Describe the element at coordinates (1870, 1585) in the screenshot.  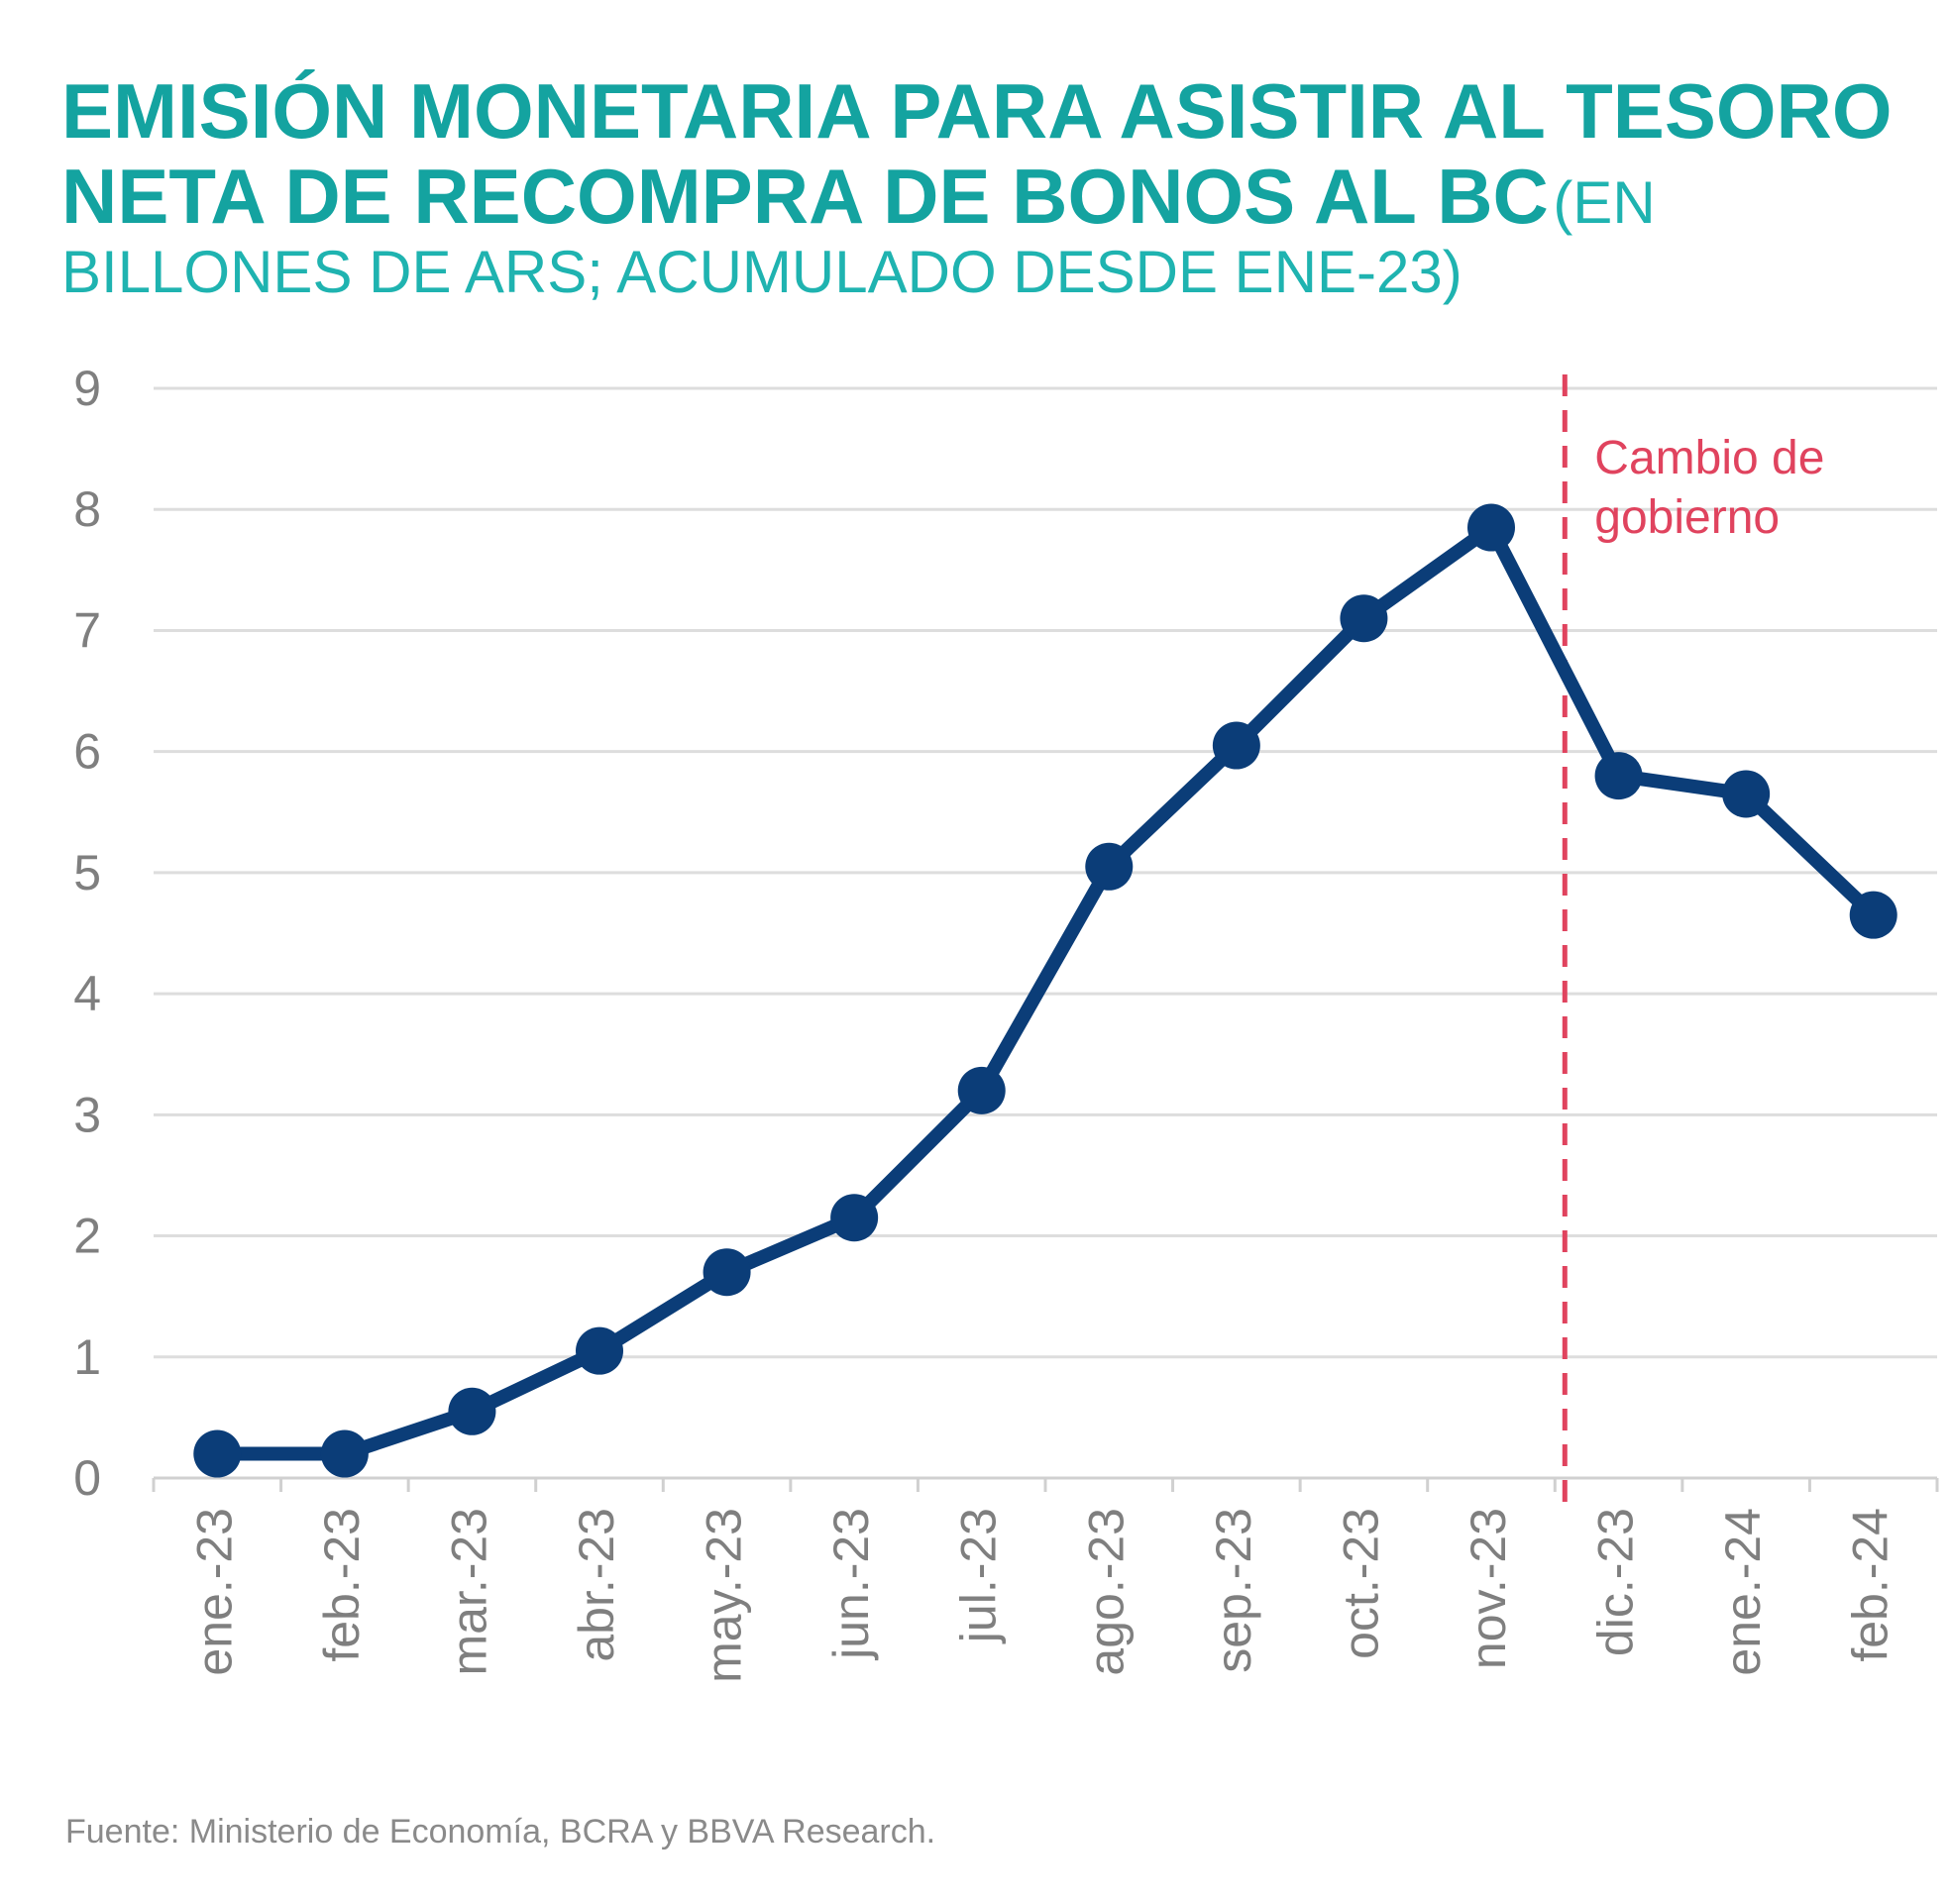
I see `x-tick-label: feb.-24` at that location.